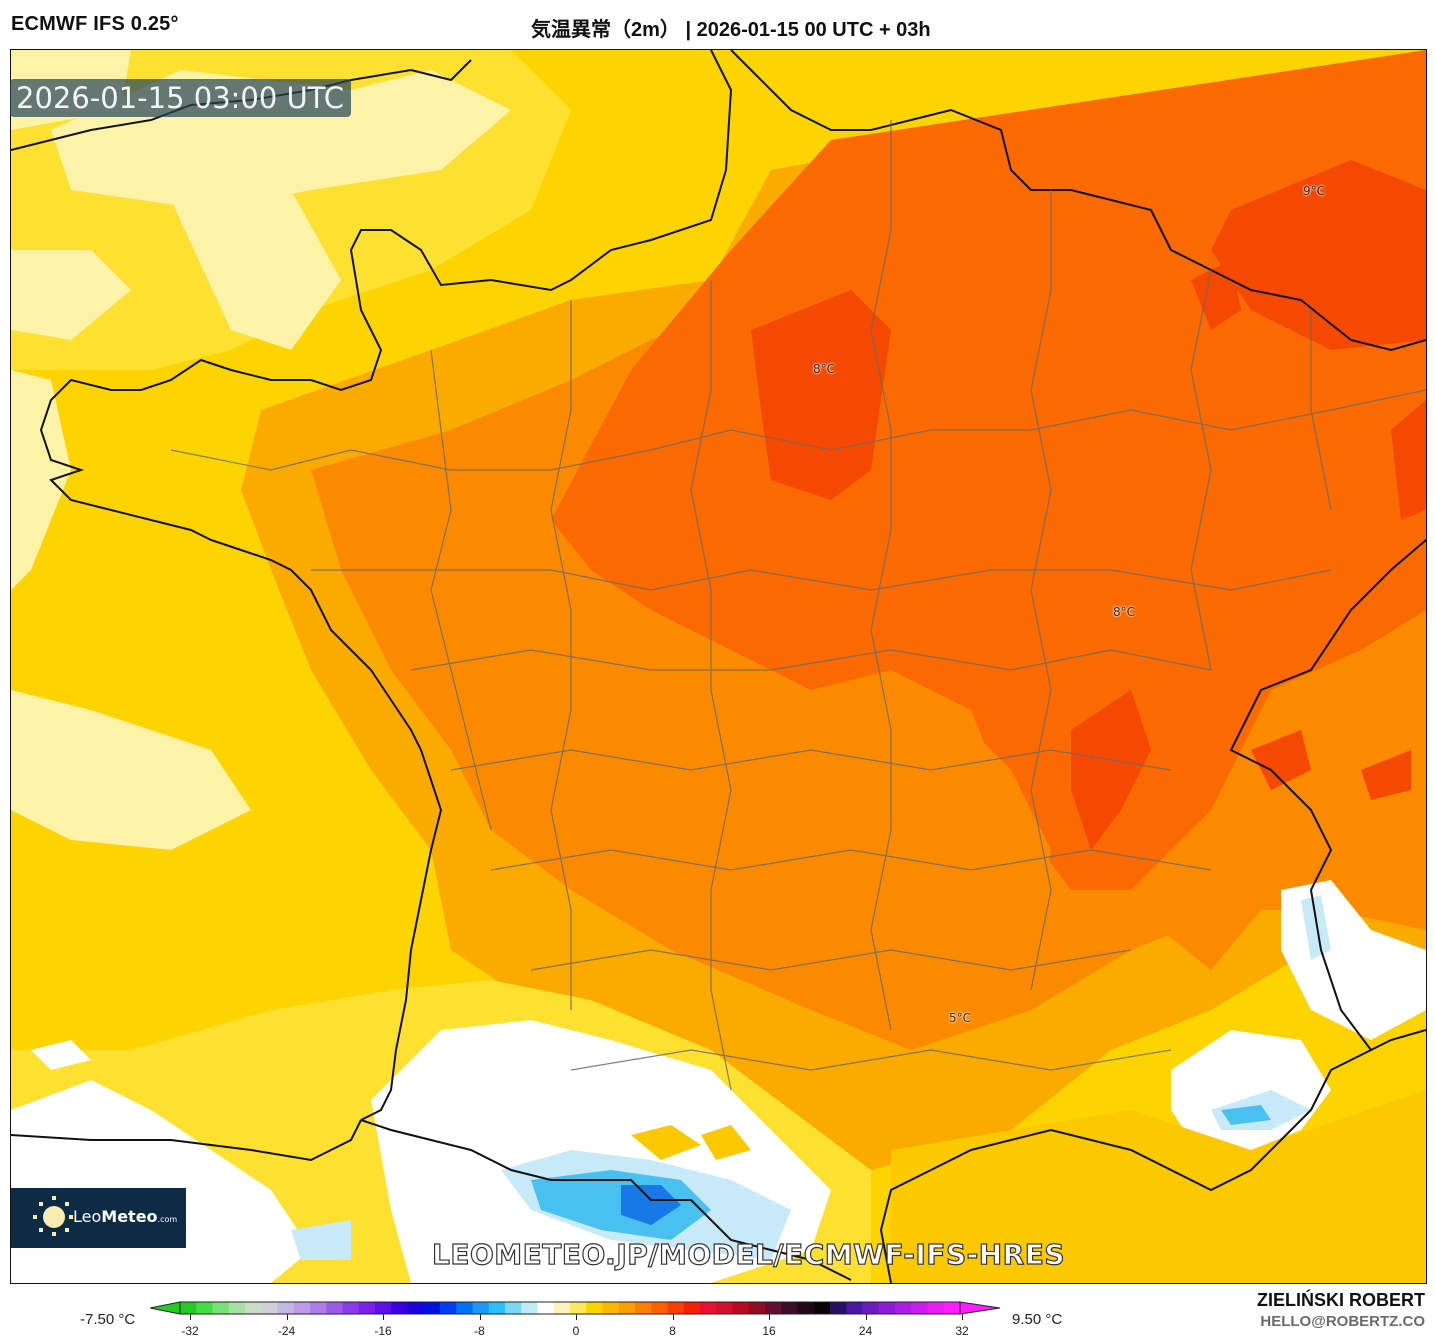  Describe the element at coordinates (95, 24) in the screenshot. I see `model-title: ECMWF IFS 0.25°` at that location.